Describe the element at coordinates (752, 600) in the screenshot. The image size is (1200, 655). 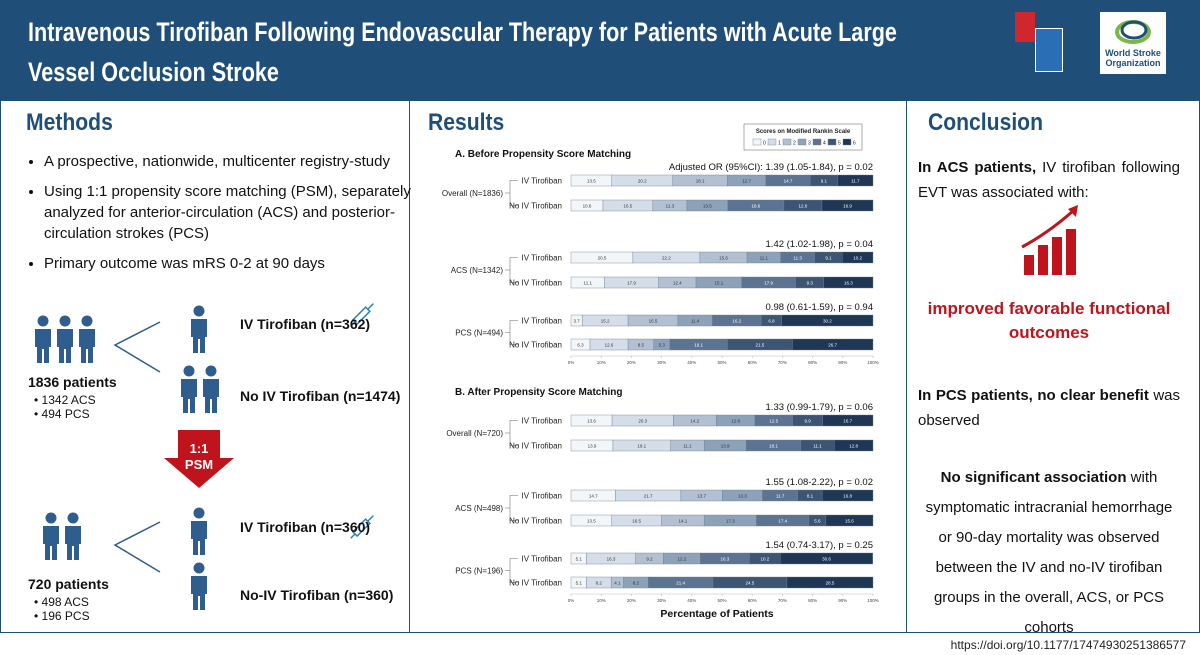
I see `x-tick-label: 60%` at that location.